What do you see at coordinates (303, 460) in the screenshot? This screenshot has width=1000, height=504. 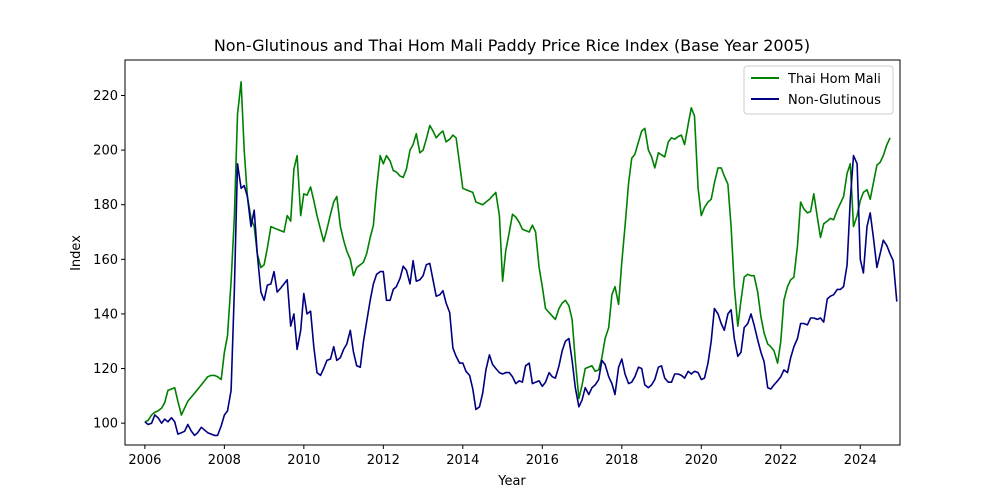 I see `x-tick-label: 2010` at bounding box center [303, 460].